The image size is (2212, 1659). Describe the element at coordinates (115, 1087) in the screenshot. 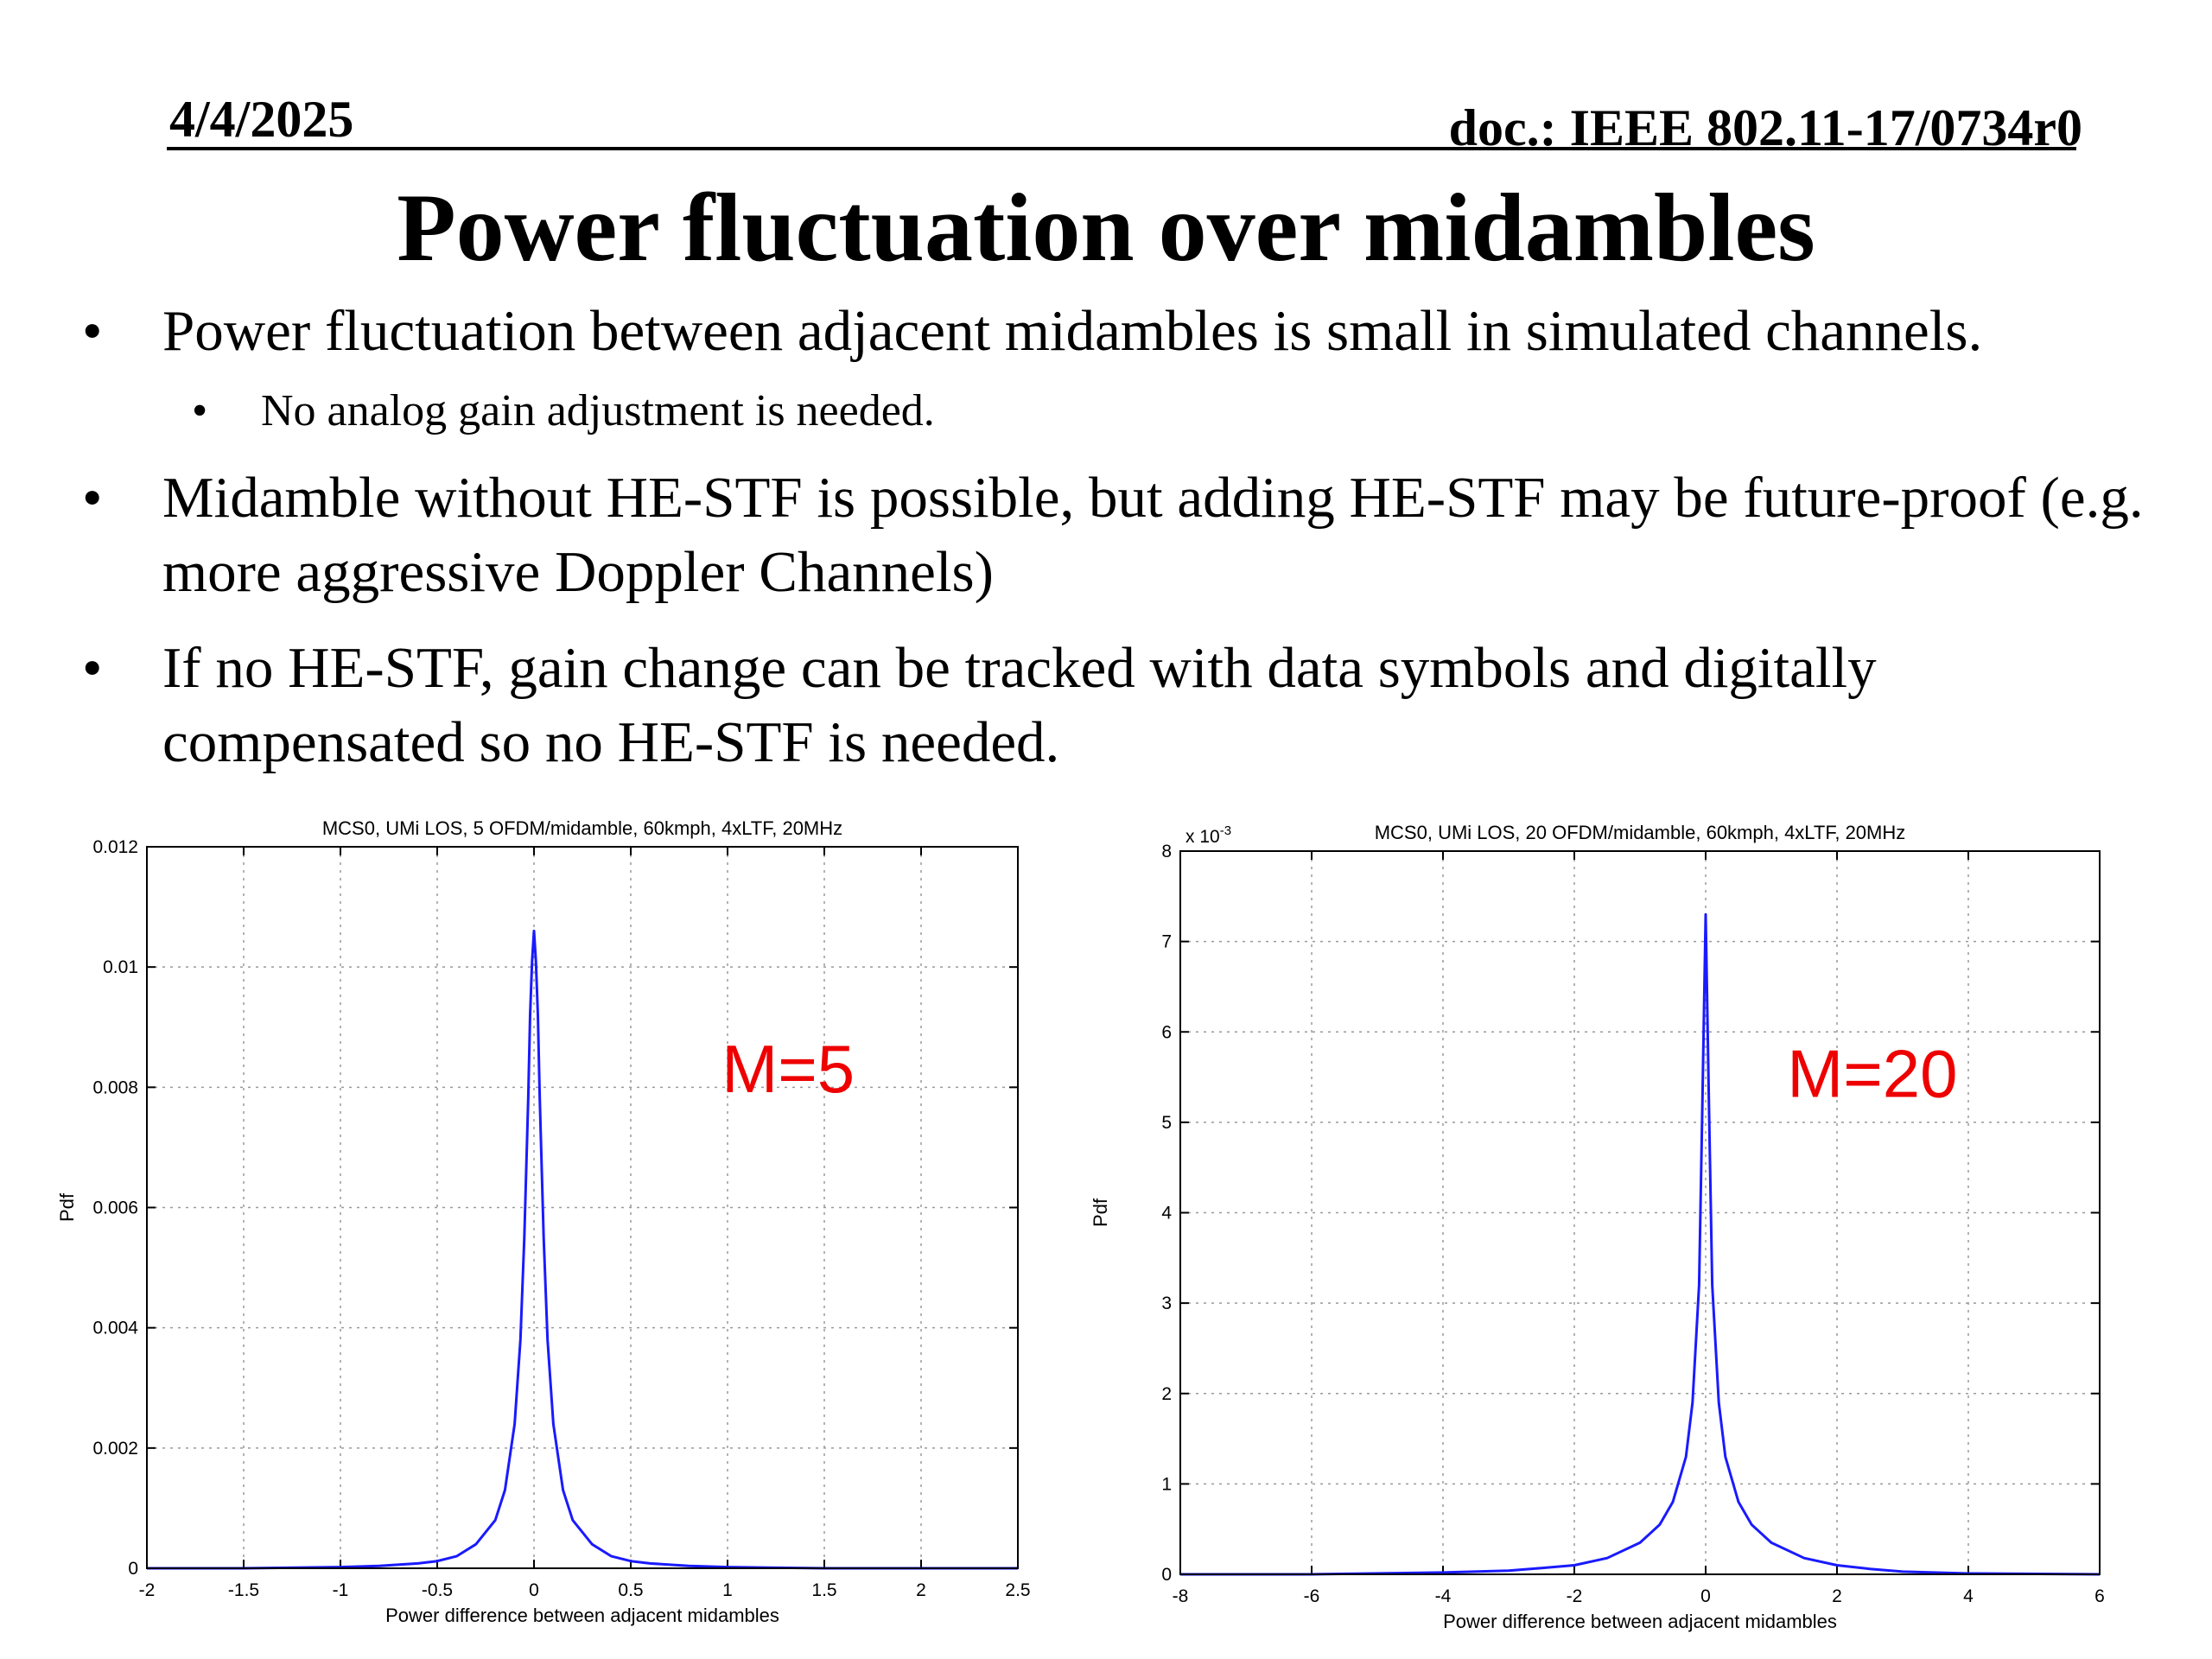

I see `y-tick-label: 0.008` at that location.